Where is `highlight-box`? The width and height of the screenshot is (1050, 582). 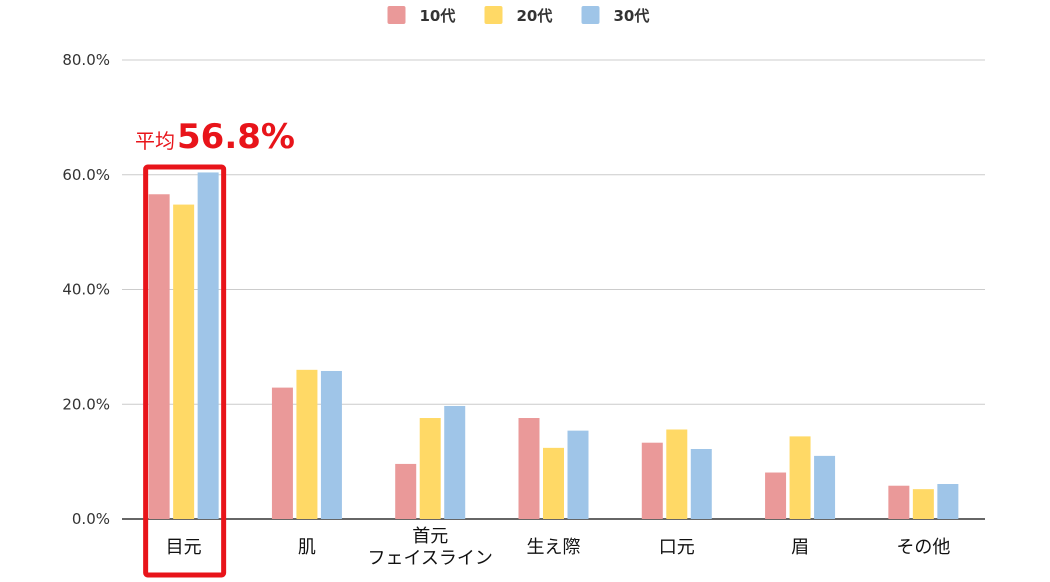 highlight-box is located at coordinates (185, 371).